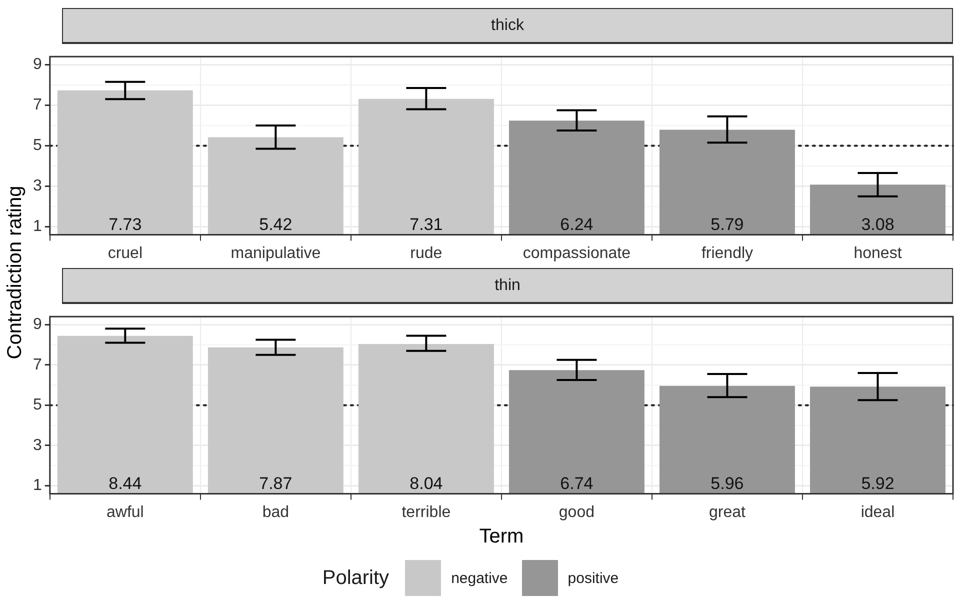 This screenshot has width=955, height=597. I want to click on x-tick-label: terrible, so click(426, 512).